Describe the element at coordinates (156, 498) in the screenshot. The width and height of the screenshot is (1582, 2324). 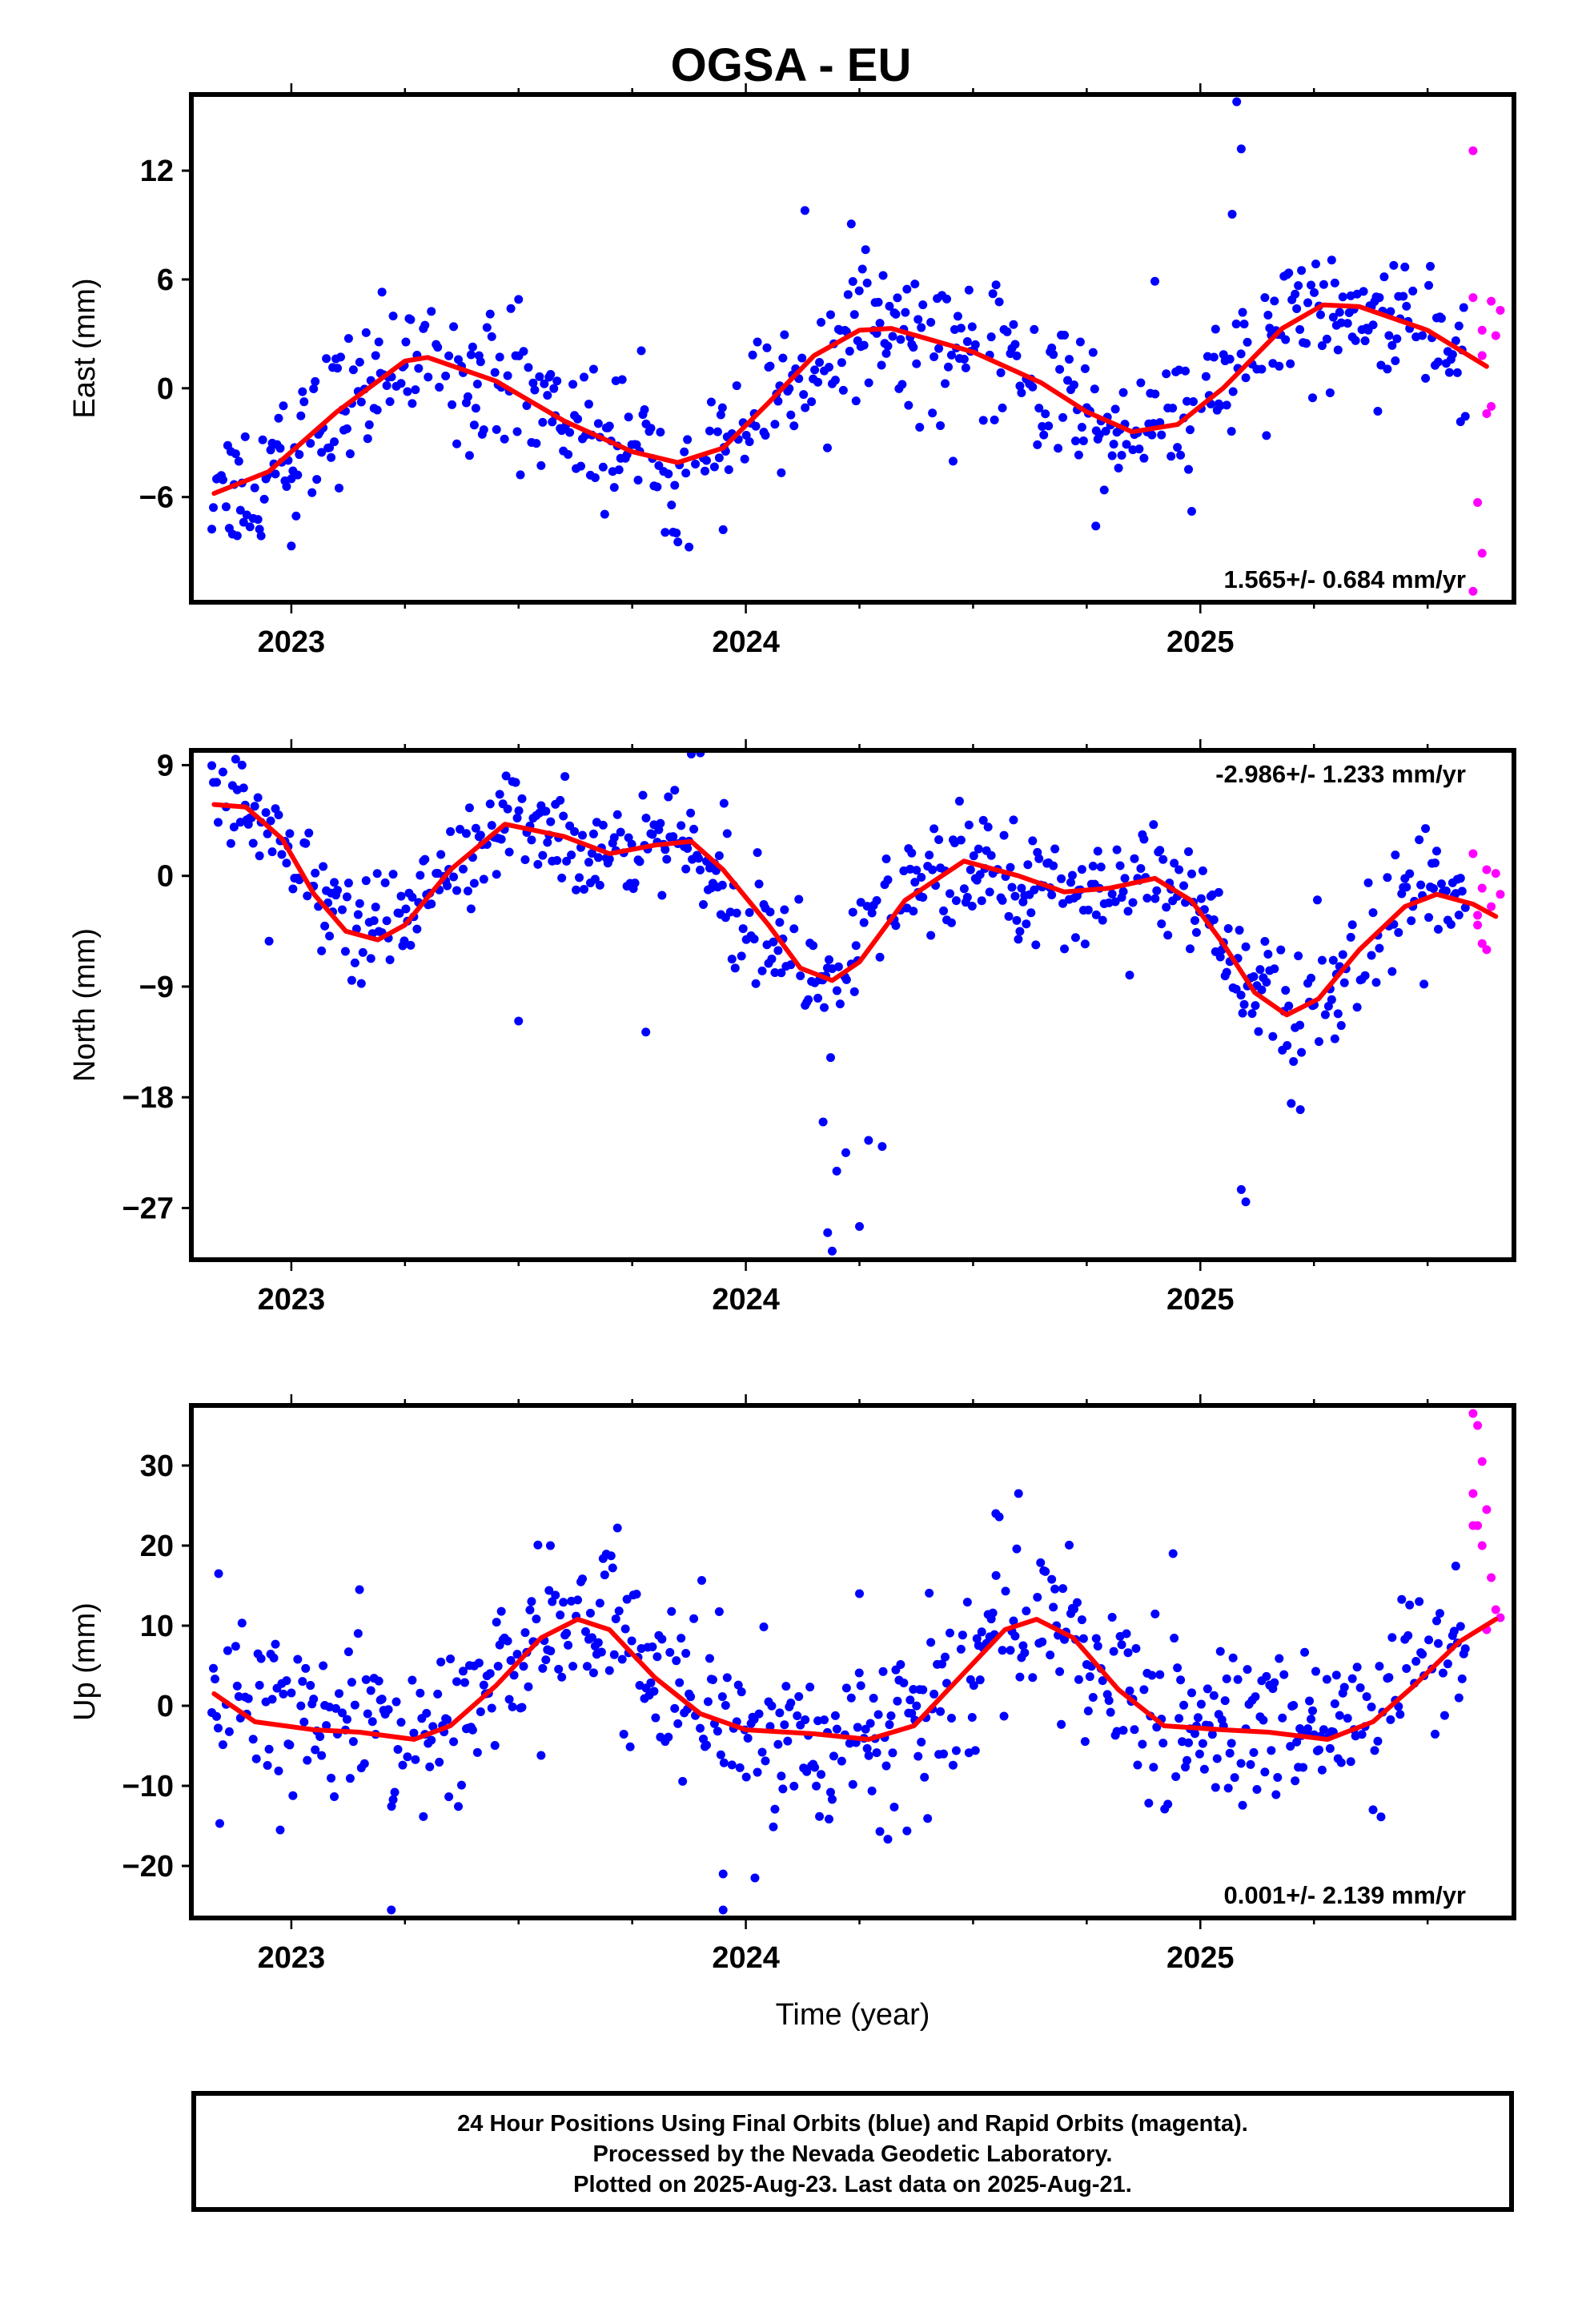
I see `y-tick-label: −6` at that location.